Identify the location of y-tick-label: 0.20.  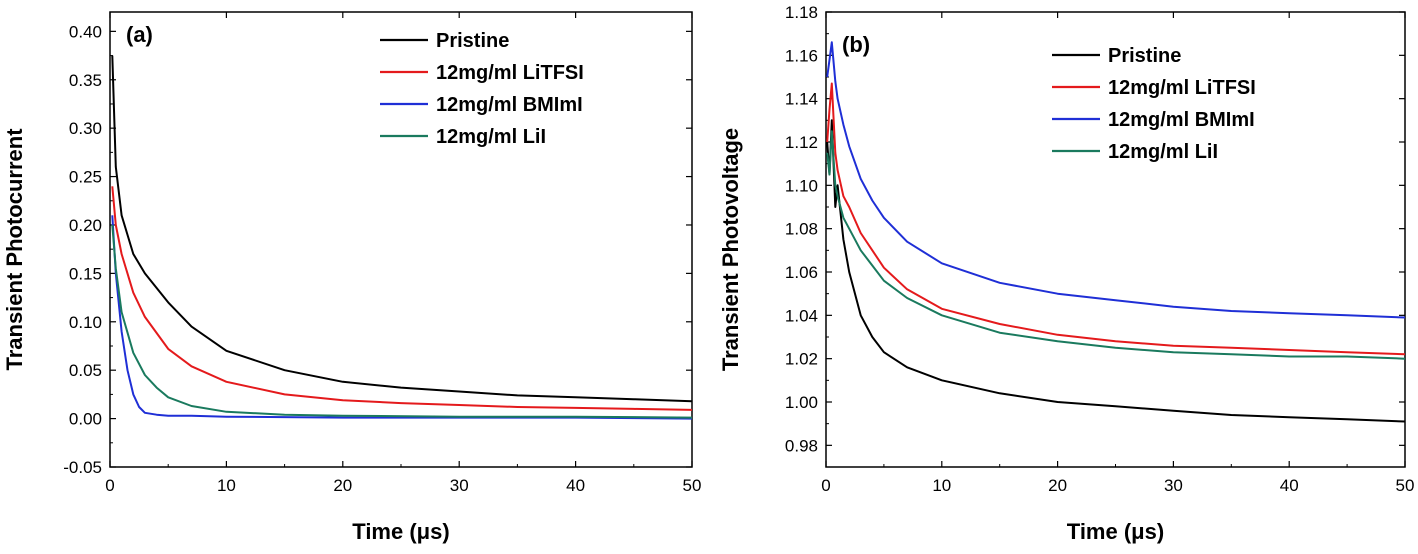
(85, 225).